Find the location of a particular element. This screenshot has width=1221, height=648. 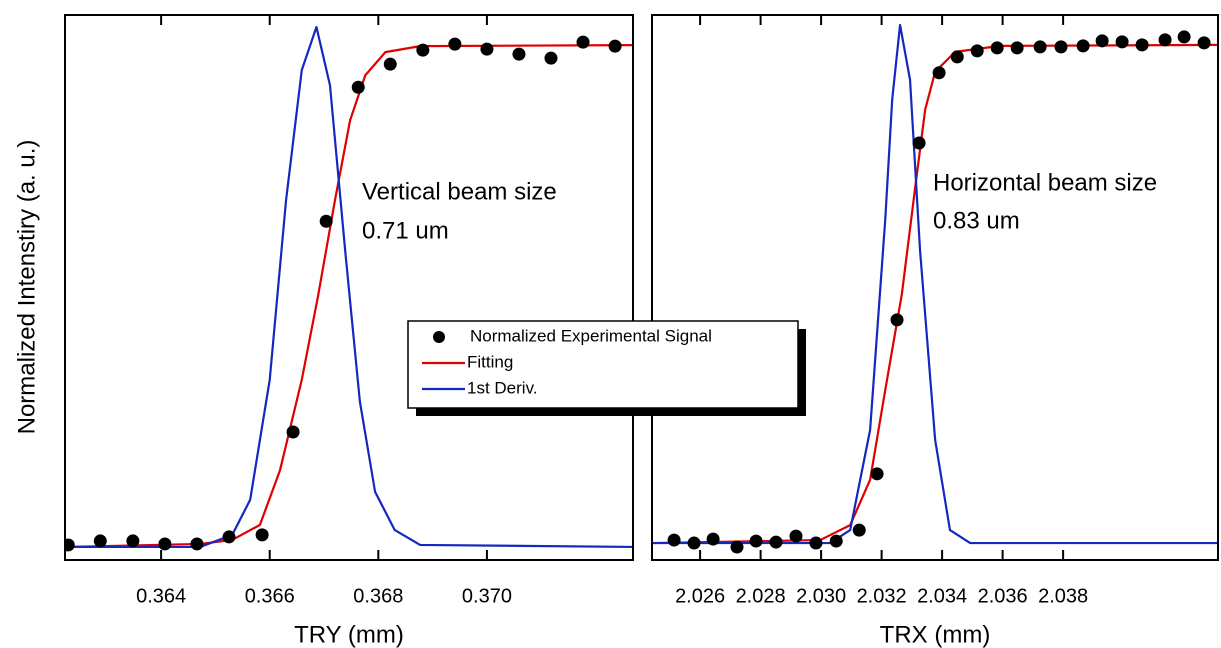

annotation: Horizontal beam size is located at coordinates (1045, 182).